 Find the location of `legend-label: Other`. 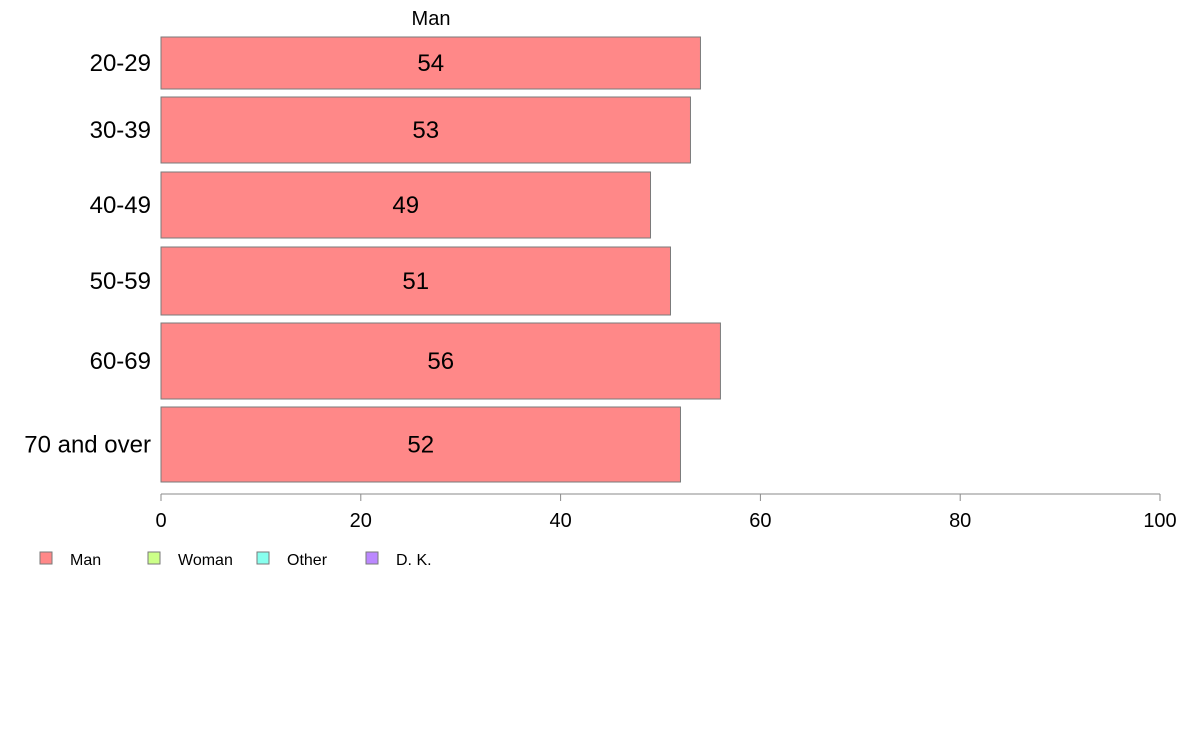

legend-label: Other is located at coordinates (307, 560).